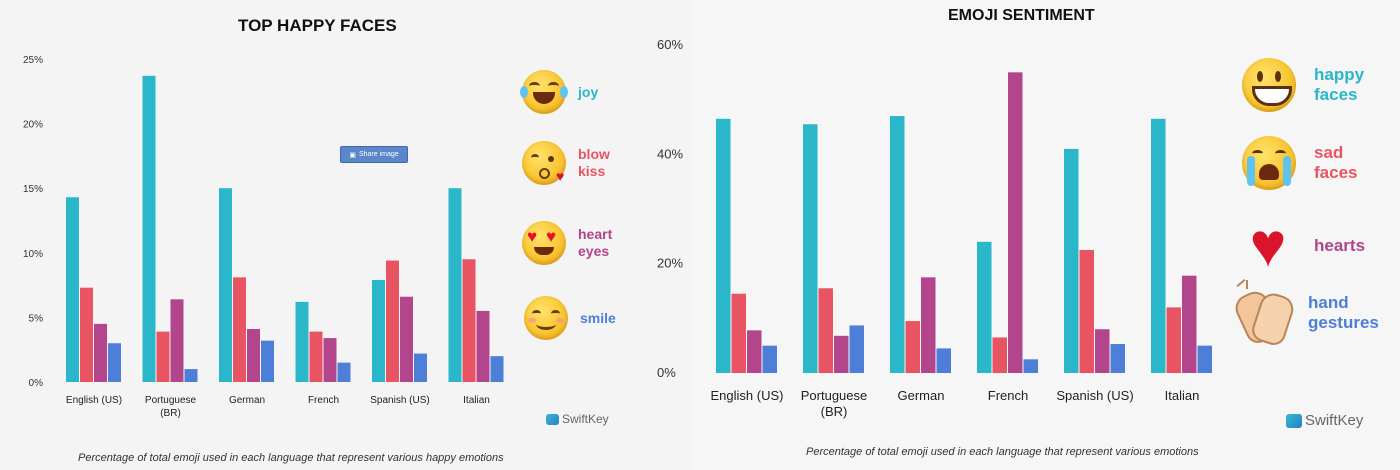 This screenshot has height=470, width=1400. Describe the element at coordinates (33, 189) in the screenshot. I see `y-tick-label: 15%` at that location.